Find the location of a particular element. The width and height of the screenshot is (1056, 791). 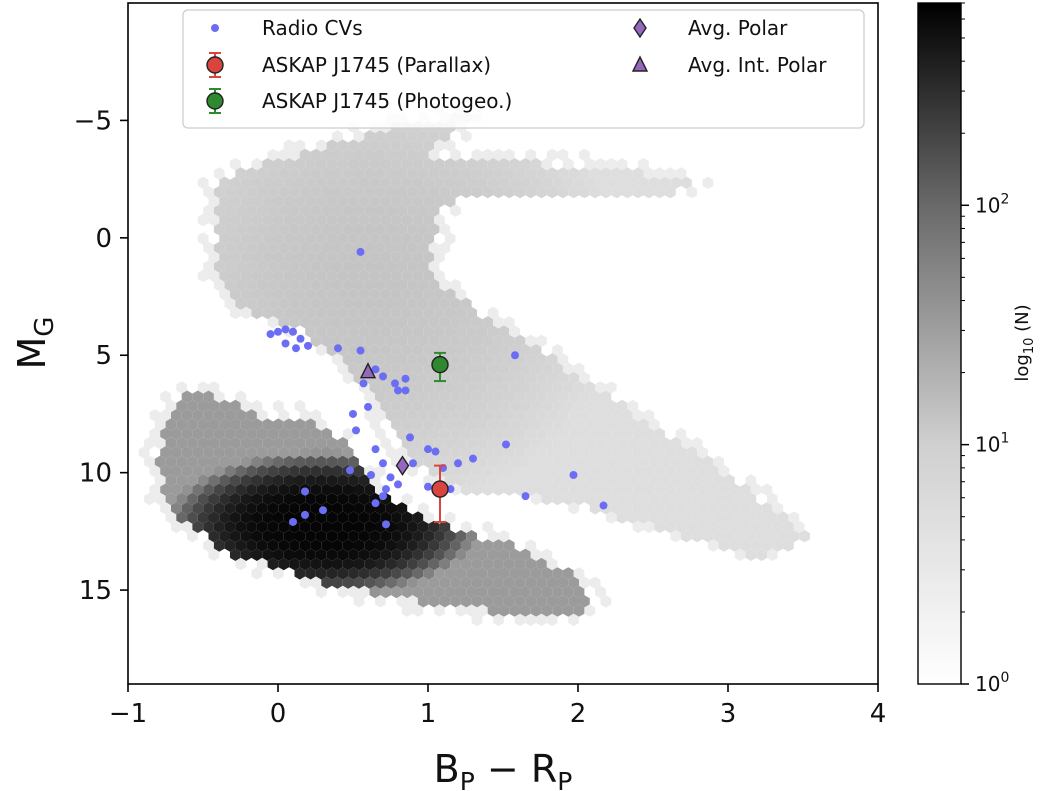

x-axis-title-main: B is located at coordinates (447, 769).